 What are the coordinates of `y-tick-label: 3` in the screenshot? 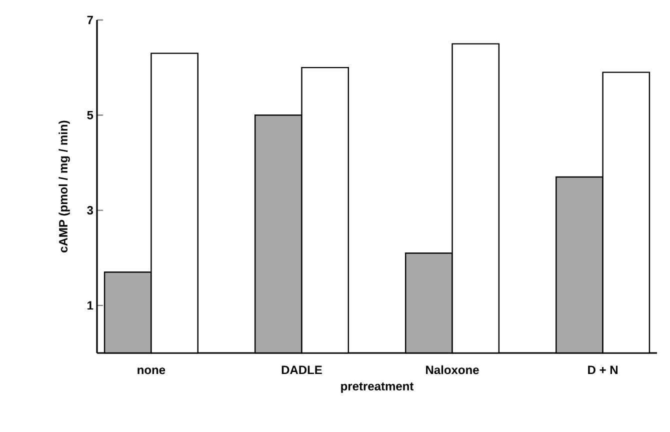 It's located at (90, 210).